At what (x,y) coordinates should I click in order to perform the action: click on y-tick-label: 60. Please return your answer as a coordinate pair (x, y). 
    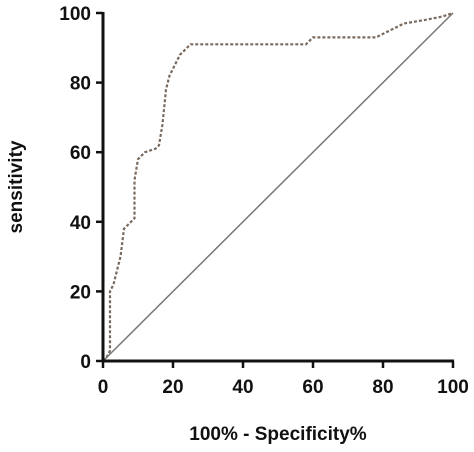
    Looking at the image, I should click on (80, 153).